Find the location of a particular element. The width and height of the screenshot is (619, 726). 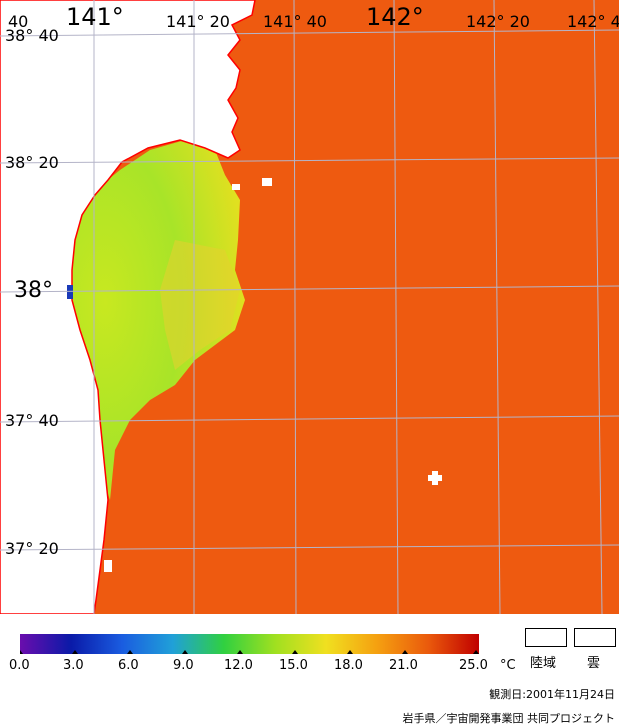

project-credit: 岩手県／宇宙開発事業団 共同プロジェクト is located at coordinates (509, 718).